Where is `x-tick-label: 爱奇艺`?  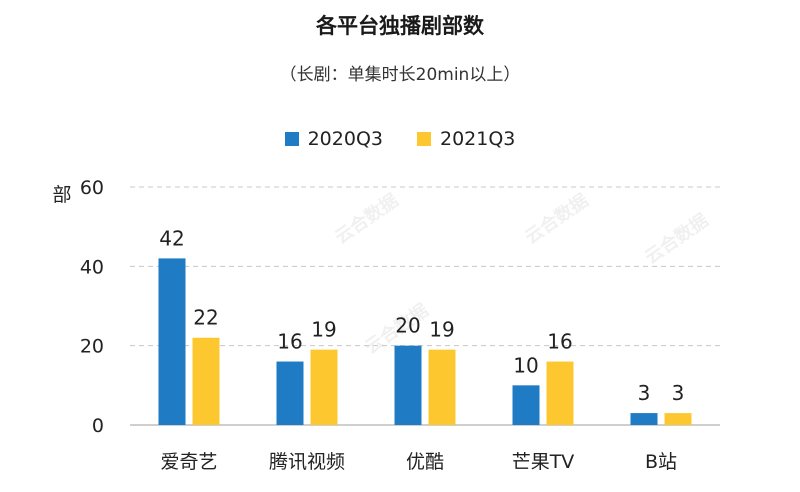
x-tick-label: 爱奇艺 is located at coordinates (188, 462).